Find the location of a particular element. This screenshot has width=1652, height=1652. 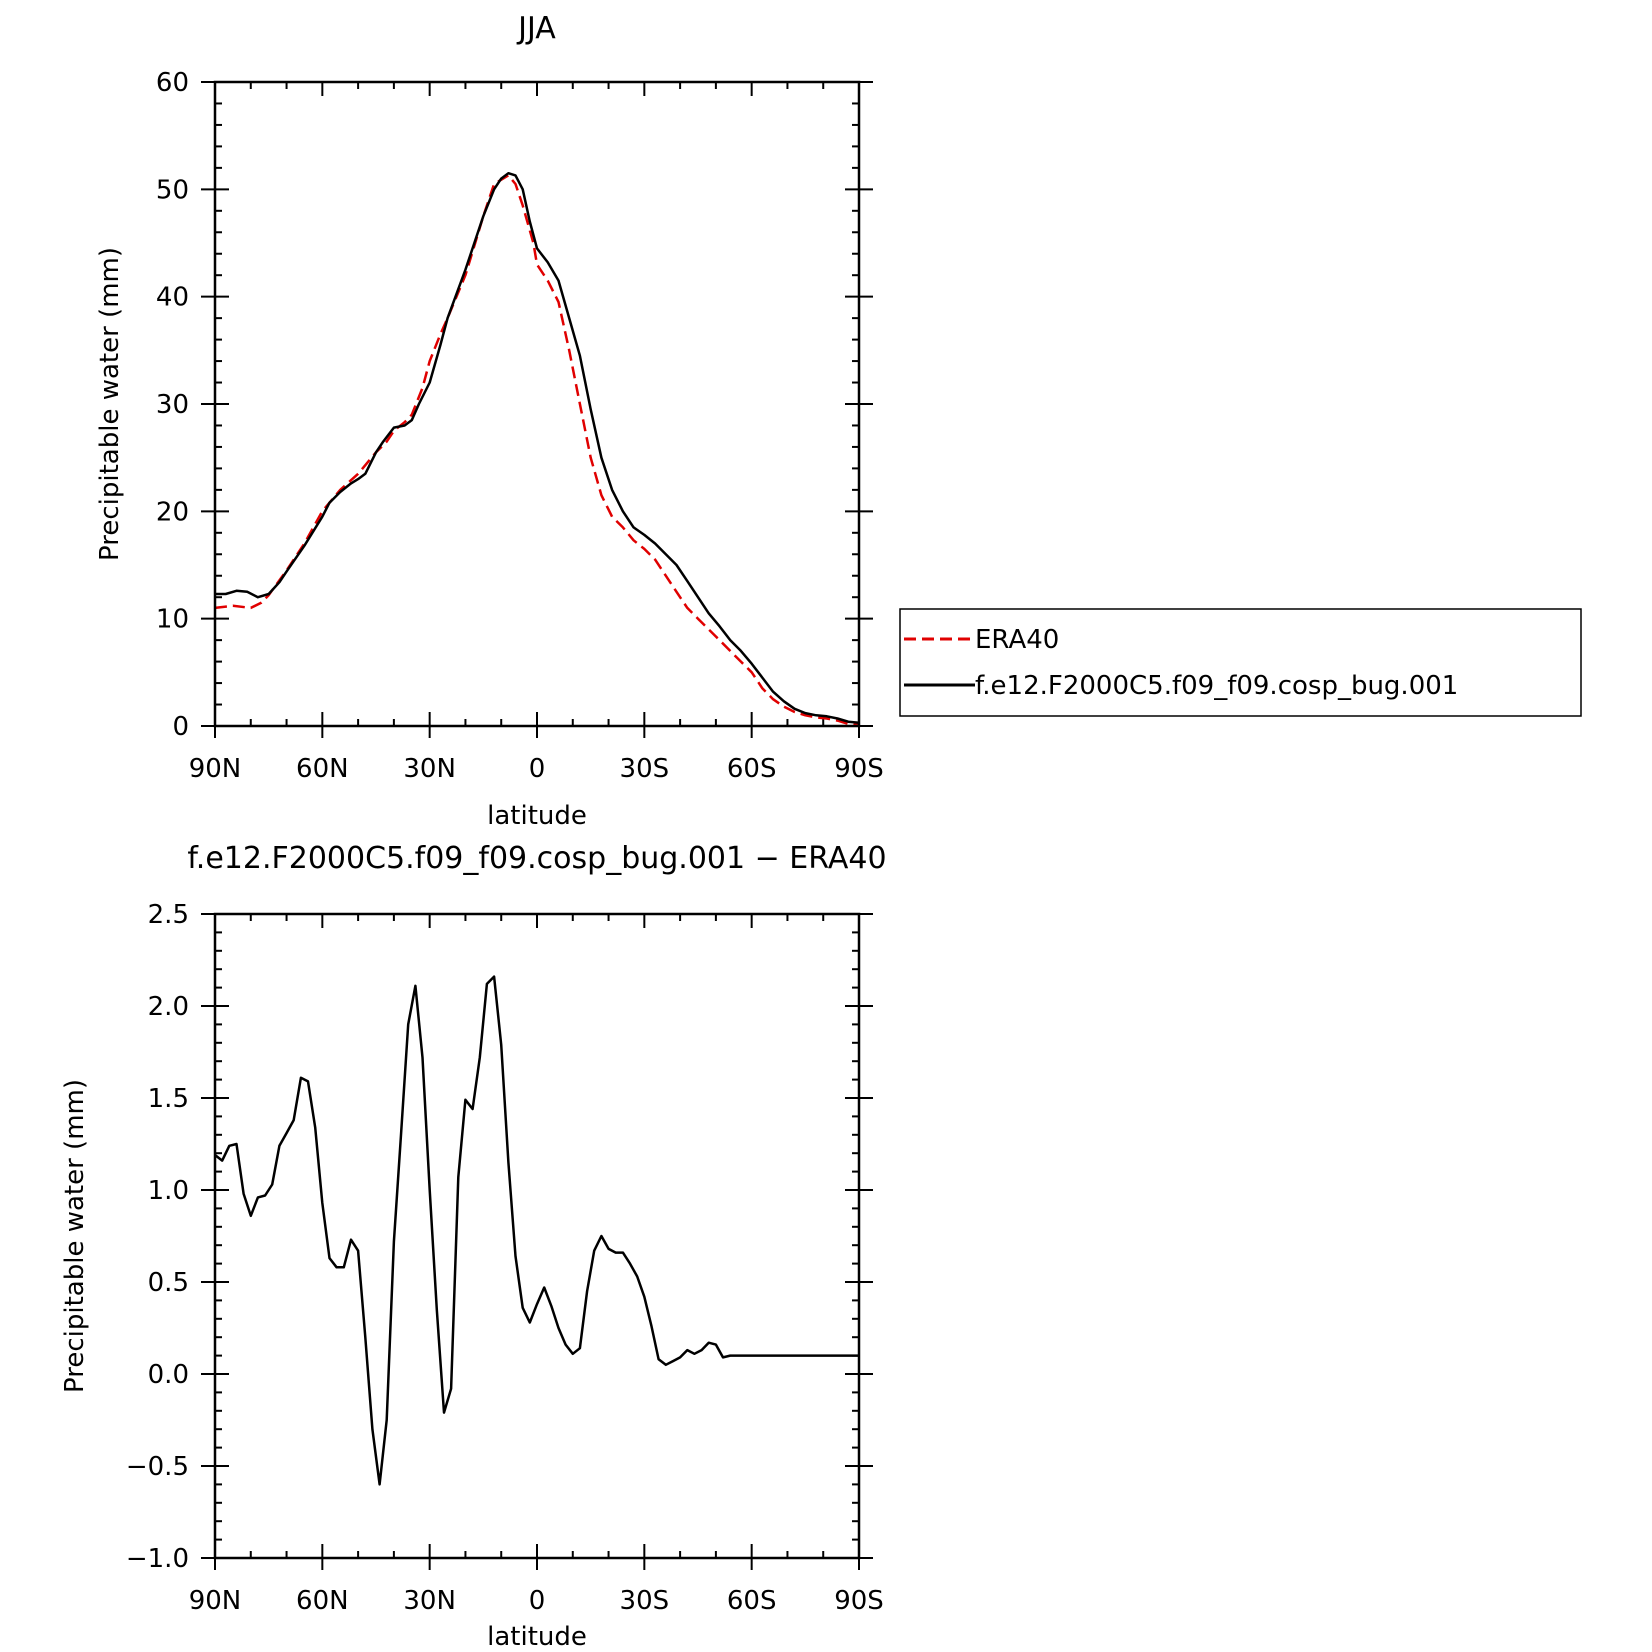

bottom-x-tick-label: 90S is located at coordinates (859, 1601).